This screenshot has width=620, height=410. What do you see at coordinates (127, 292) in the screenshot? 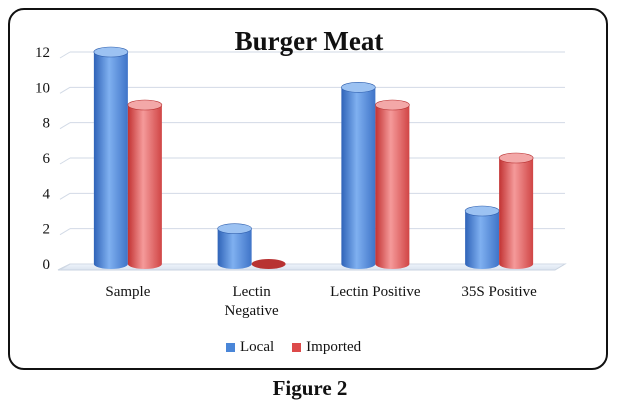
I see `x-category-label: Sample` at bounding box center [127, 292].